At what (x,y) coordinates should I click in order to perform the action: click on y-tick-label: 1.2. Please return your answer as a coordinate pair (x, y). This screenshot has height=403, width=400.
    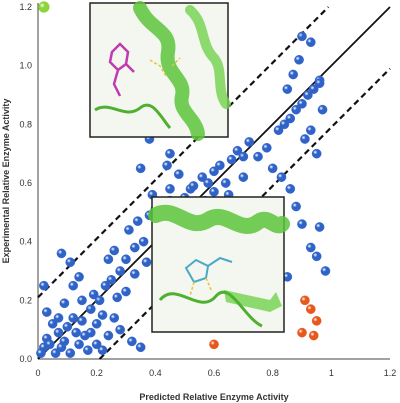
    Looking at the image, I should click on (25, 7).